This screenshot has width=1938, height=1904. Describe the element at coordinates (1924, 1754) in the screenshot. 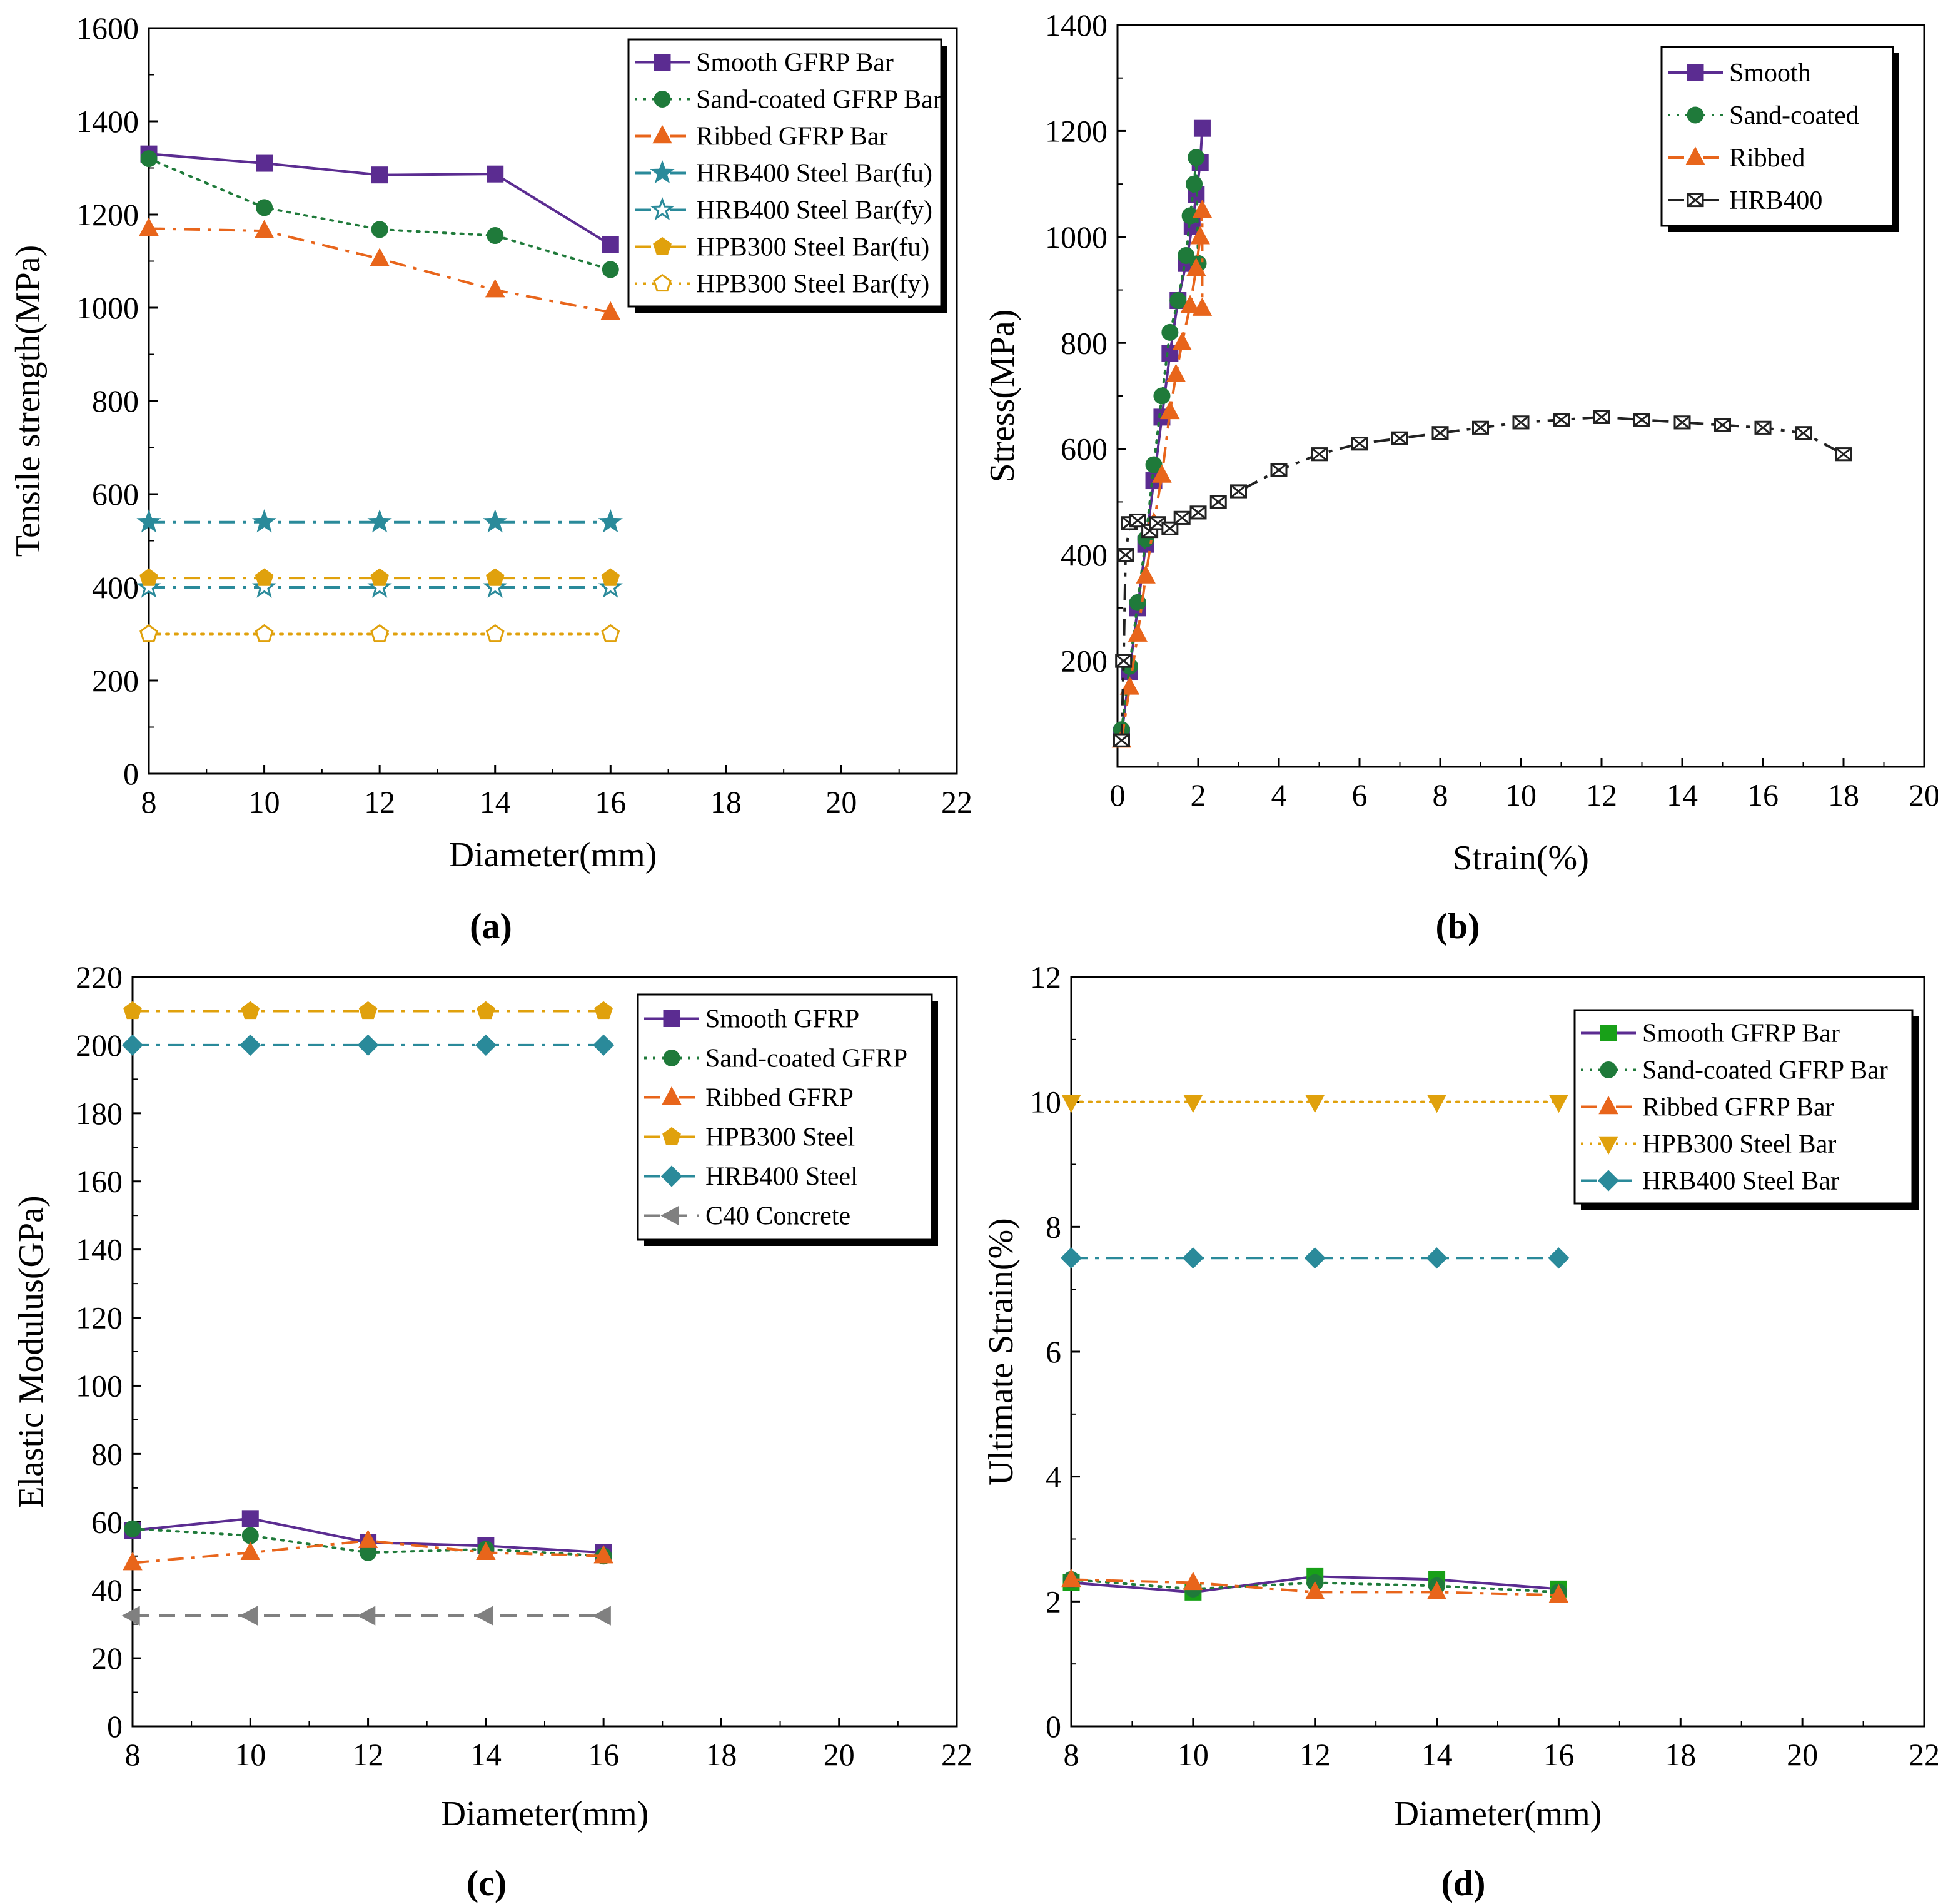

I see `x-tick-label: 22` at that location.